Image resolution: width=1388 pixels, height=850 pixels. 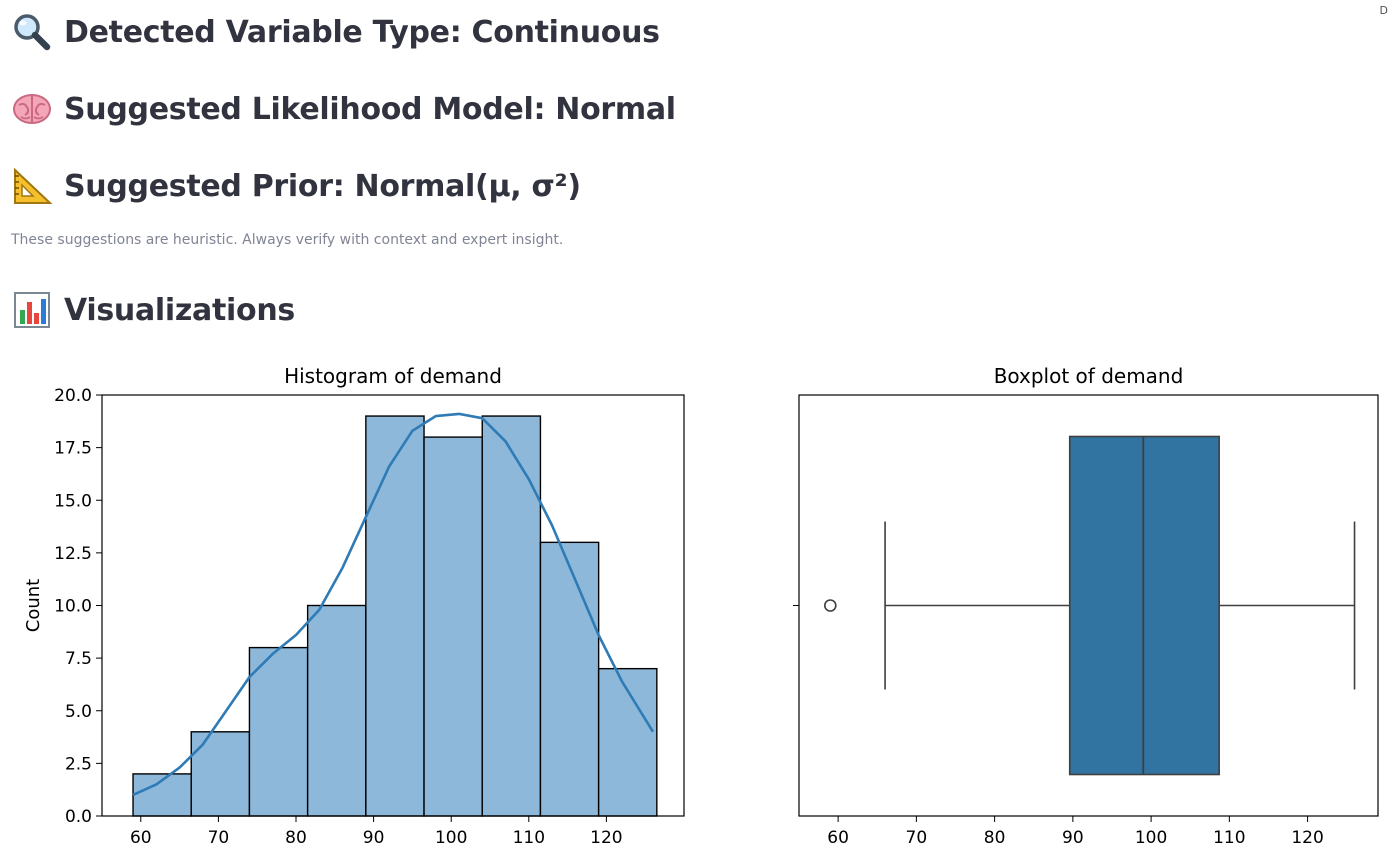 What do you see at coordinates (362, 32) in the screenshot?
I see `variable-type-text: Detected Variable Type: Continuous` at bounding box center [362, 32].